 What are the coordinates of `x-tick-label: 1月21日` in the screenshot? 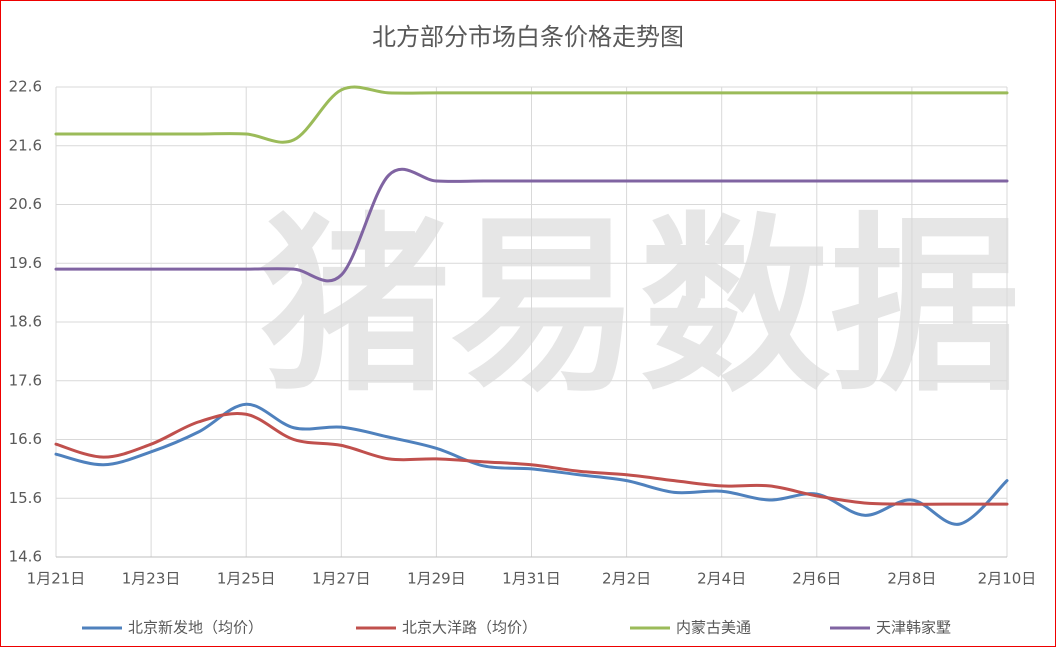 It's located at (56, 579).